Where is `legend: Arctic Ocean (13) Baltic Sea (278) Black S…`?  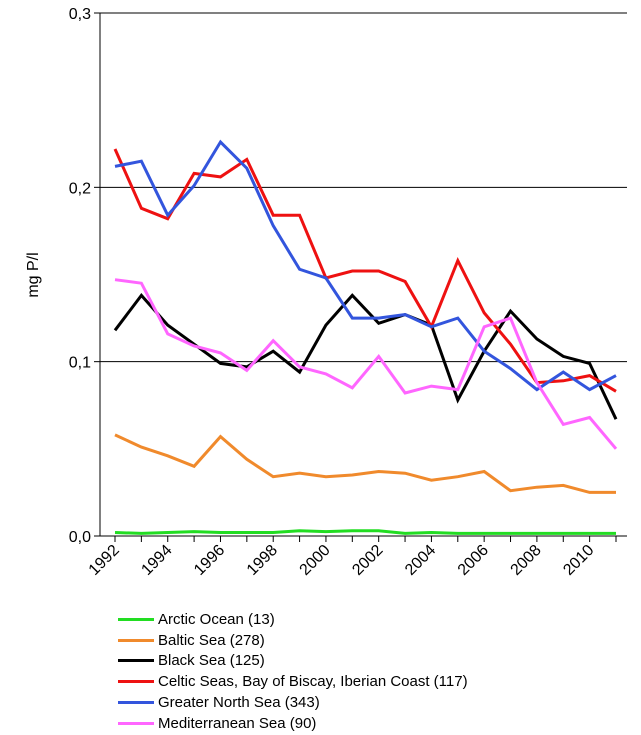
legend: Arctic Ocean (13) Baltic Sea (278) Black S… is located at coordinates (293, 671).